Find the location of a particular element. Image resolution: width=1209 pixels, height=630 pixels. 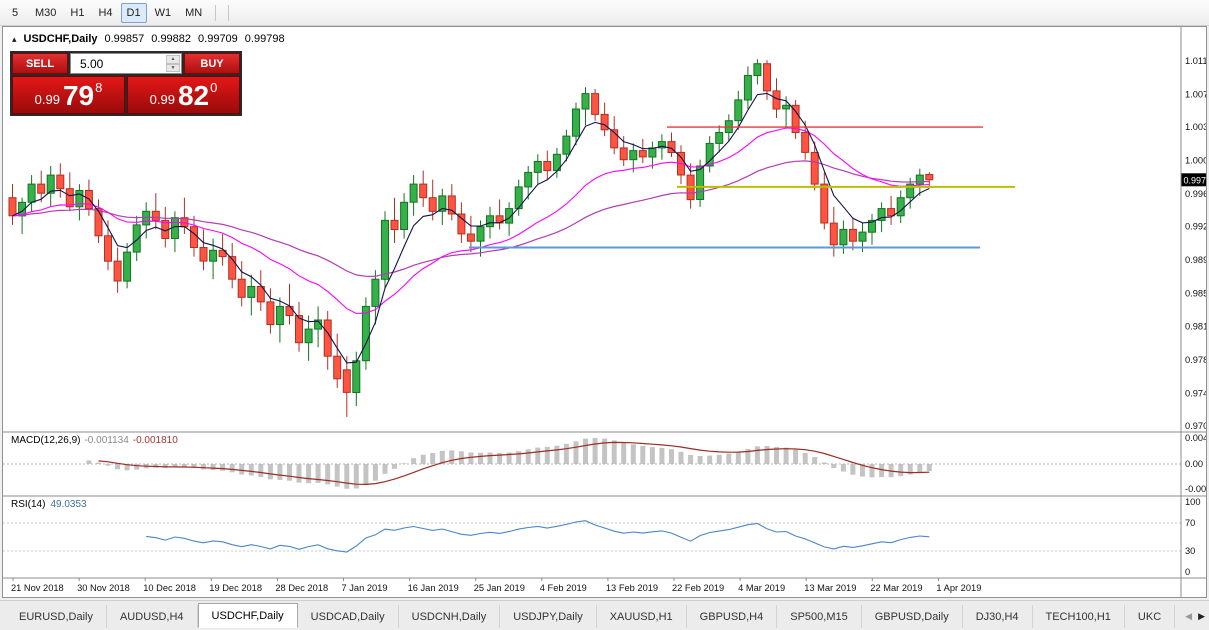

svg-text: 16 Jan 2019 is located at coordinates (433, 588).